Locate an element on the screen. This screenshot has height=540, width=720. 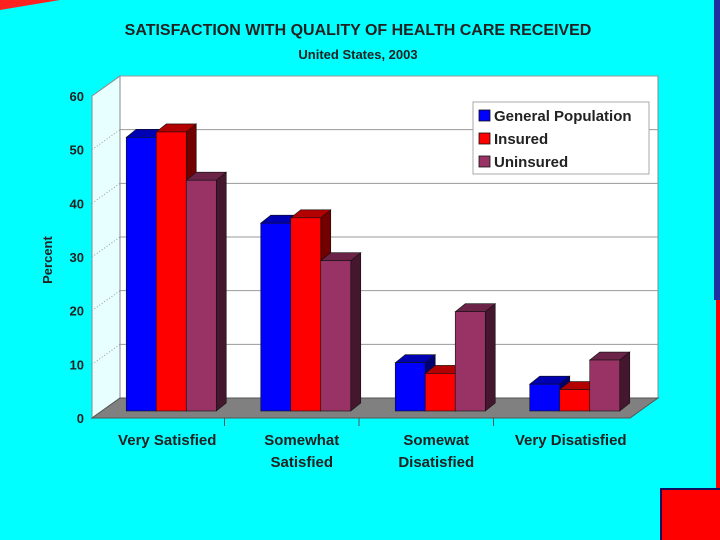
legend-label: Insured is located at coordinates (521, 139).